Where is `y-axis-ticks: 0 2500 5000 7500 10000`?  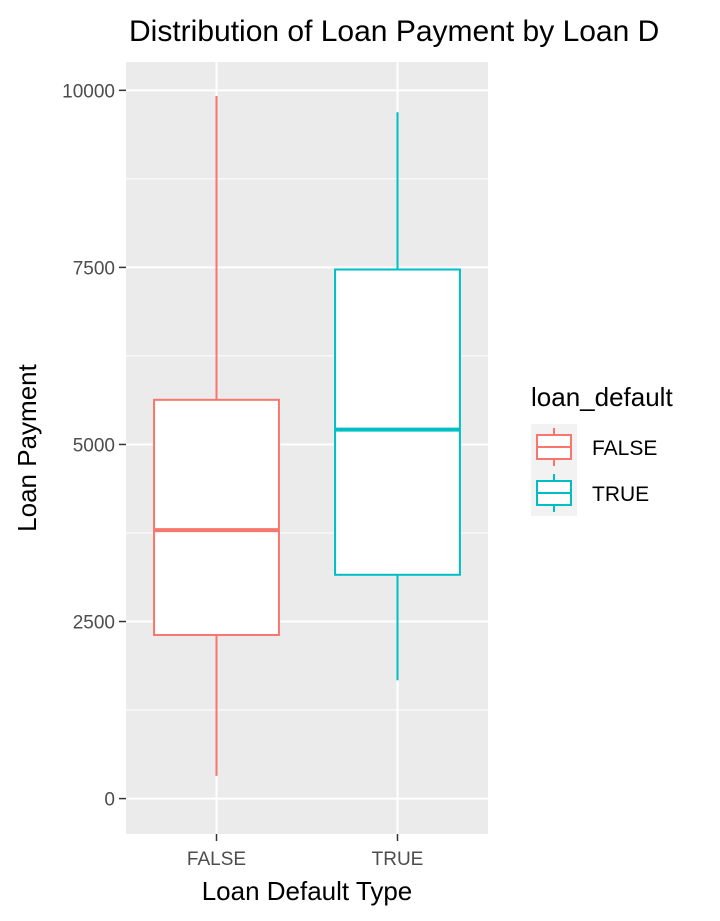 y-axis-ticks: 0 2500 5000 7500 10000 is located at coordinates (94, 446).